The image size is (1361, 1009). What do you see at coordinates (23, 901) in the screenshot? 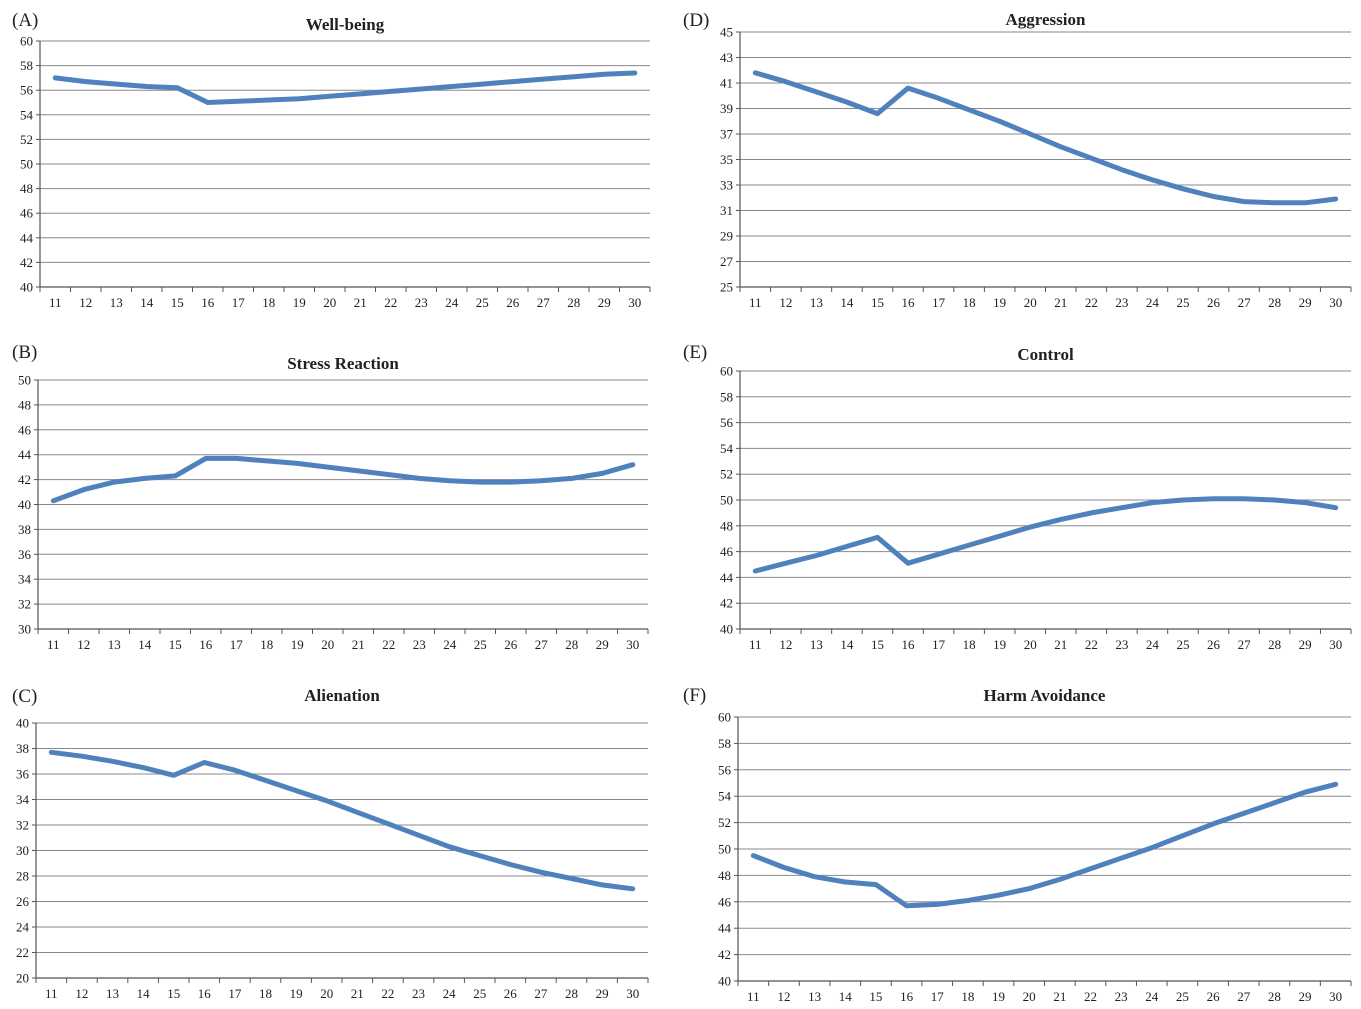
I see `y-tick-label: 26` at bounding box center [23, 901].